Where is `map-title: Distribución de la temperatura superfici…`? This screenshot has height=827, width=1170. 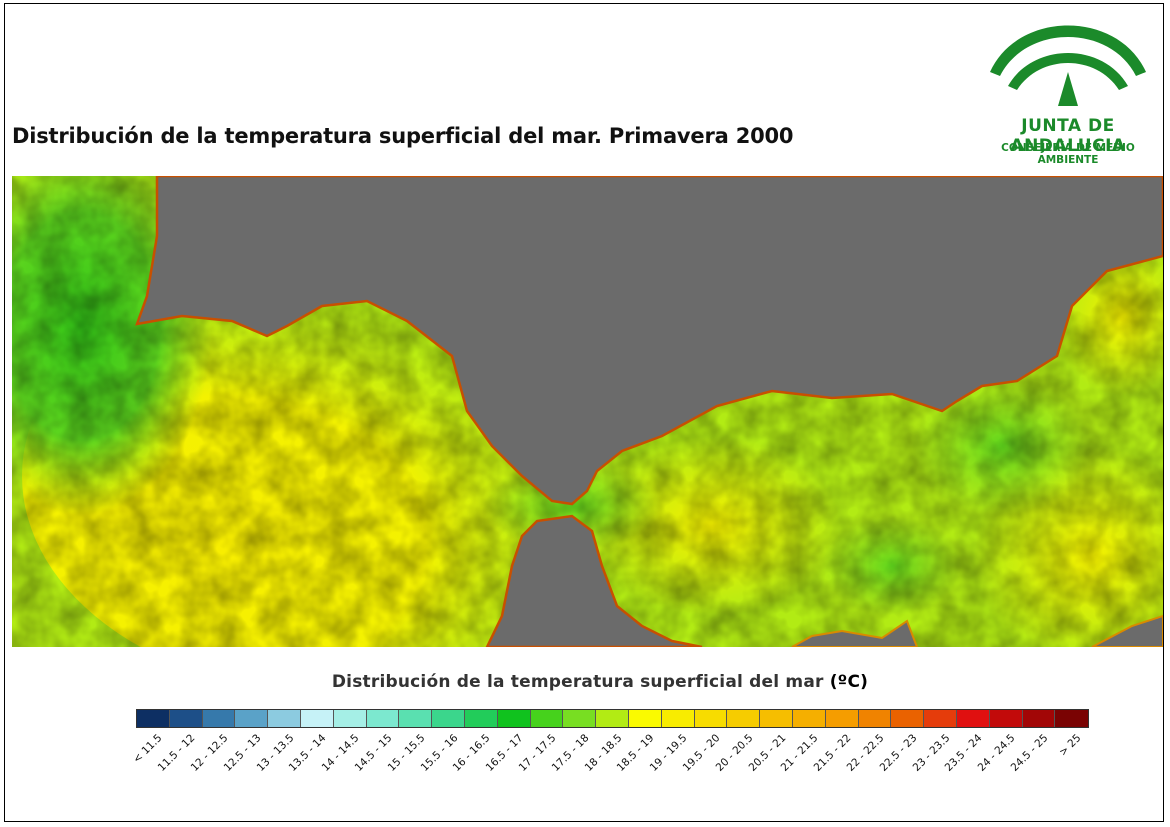
map-title: Distribución de la temperatura superfici… is located at coordinates (403, 136).